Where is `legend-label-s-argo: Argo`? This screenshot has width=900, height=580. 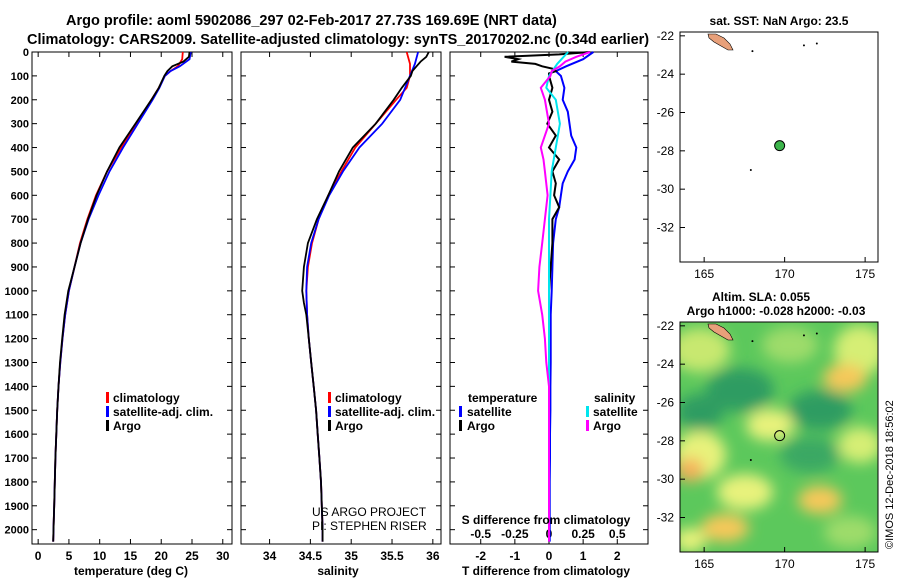
legend-label-s-argo: Argo is located at coordinates (607, 426).